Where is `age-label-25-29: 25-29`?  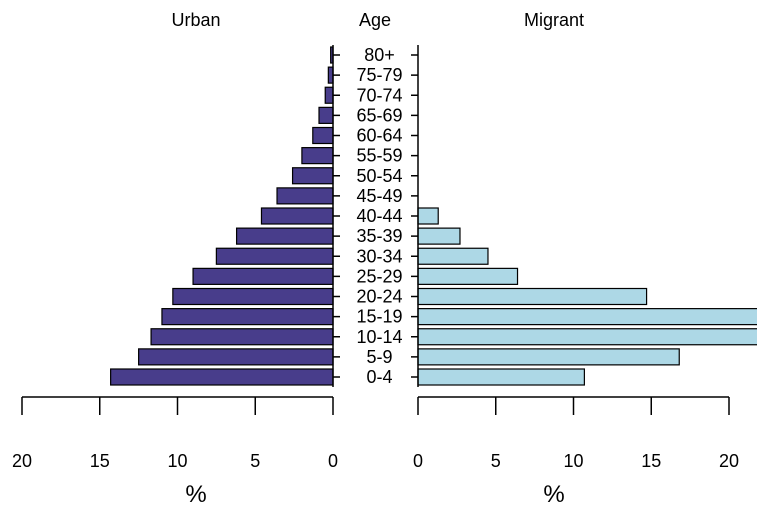 age-label-25-29: 25-29 is located at coordinates (379, 276).